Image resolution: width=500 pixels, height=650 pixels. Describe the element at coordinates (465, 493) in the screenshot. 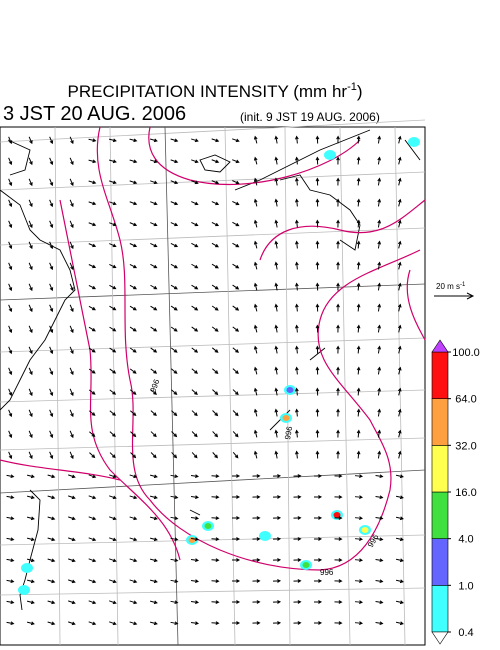

I see `colorbar-label: 16.0` at that location.